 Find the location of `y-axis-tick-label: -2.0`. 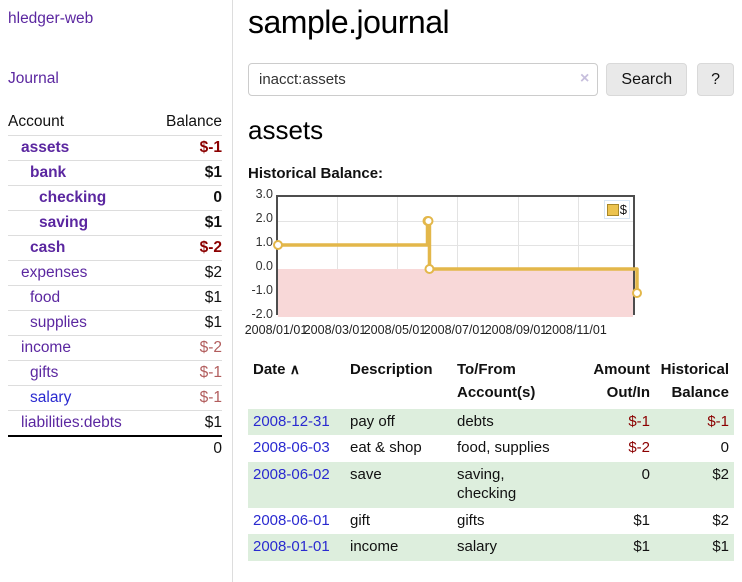

y-axis-tick-label: -2.0 is located at coordinates (262, 314).